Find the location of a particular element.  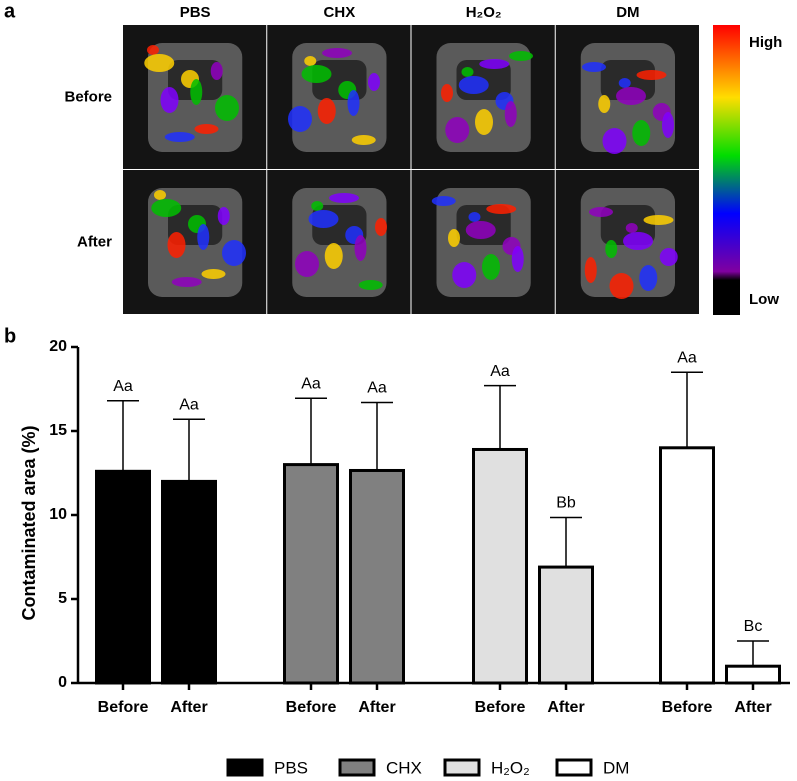

column-label: PBS is located at coordinates (195, 12).